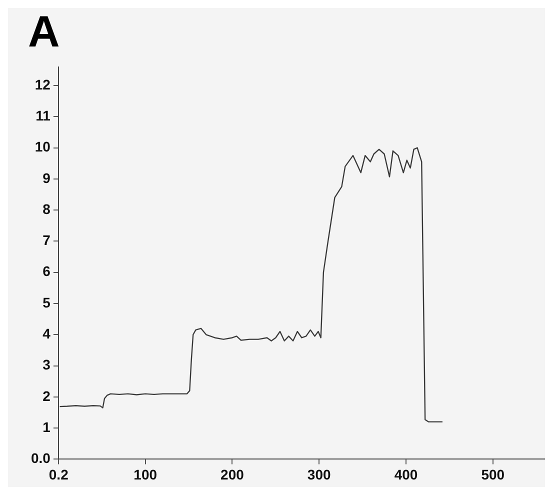  Describe the element at coordinates (42, 146) in the screenshot. I see `y-tick-label: 10` at that location.